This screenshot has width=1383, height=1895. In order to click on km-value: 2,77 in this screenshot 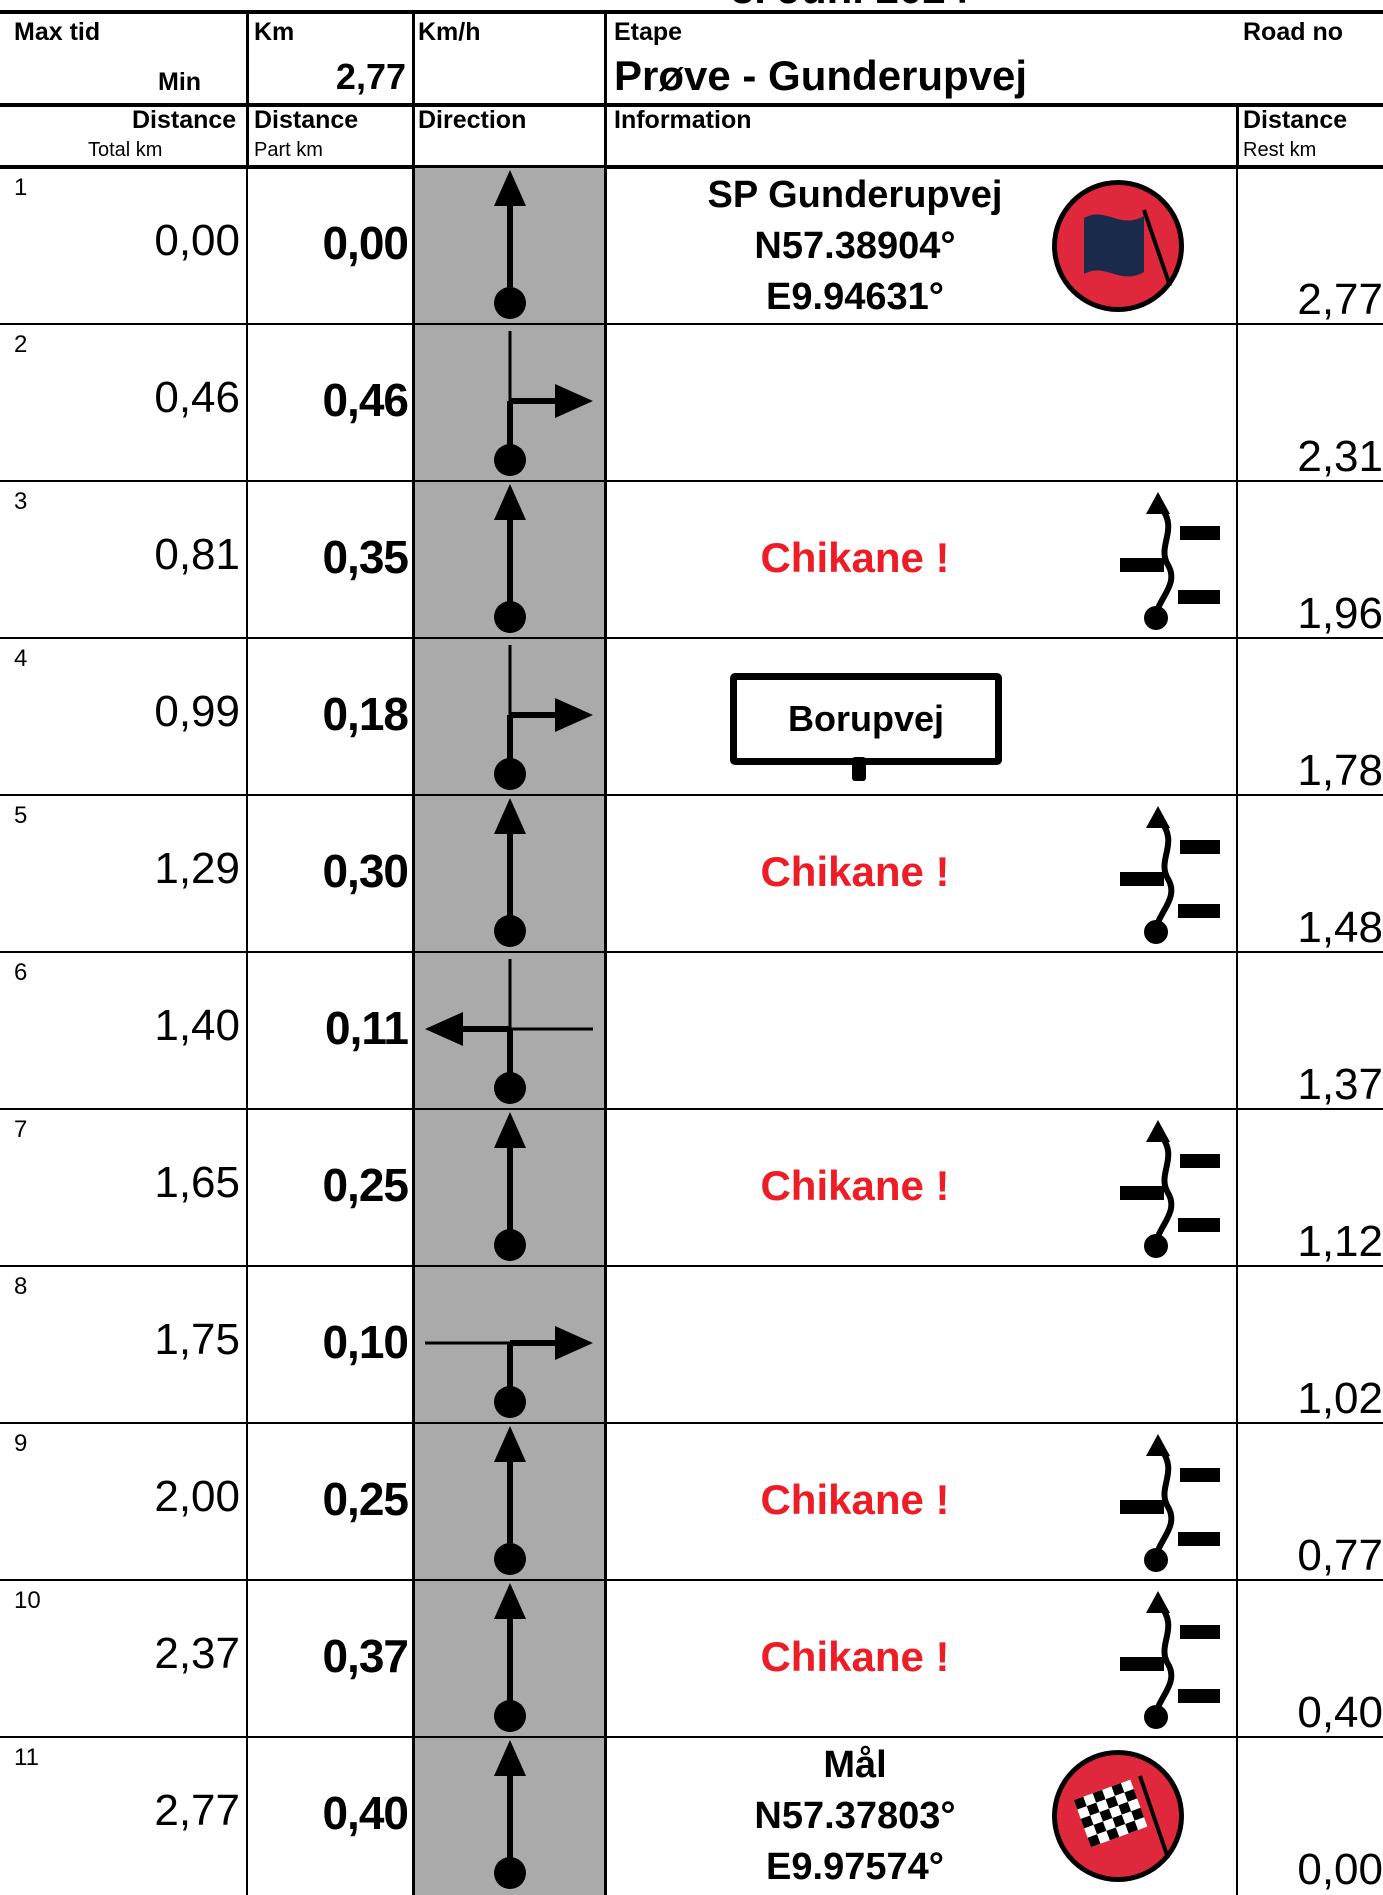, I will do `click(370, 76)`.